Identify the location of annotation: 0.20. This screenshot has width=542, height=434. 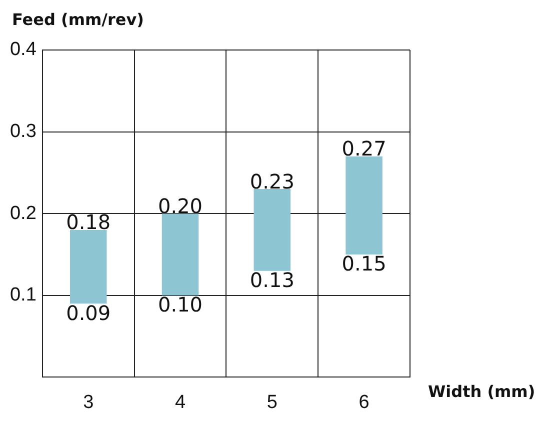
(180, 206).